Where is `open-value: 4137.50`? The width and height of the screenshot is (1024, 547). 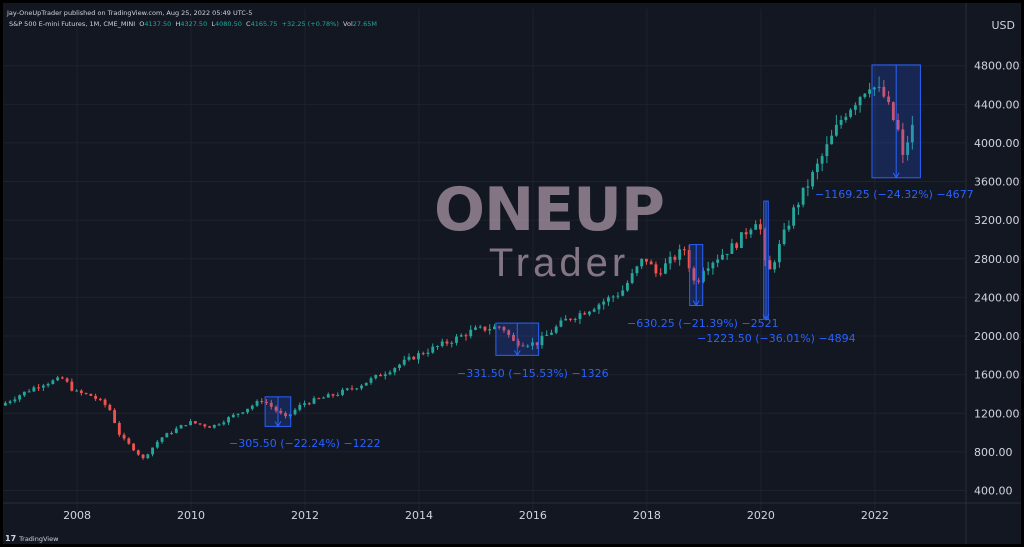
open-value: 4137.50 is located at coordinates (158, 24).